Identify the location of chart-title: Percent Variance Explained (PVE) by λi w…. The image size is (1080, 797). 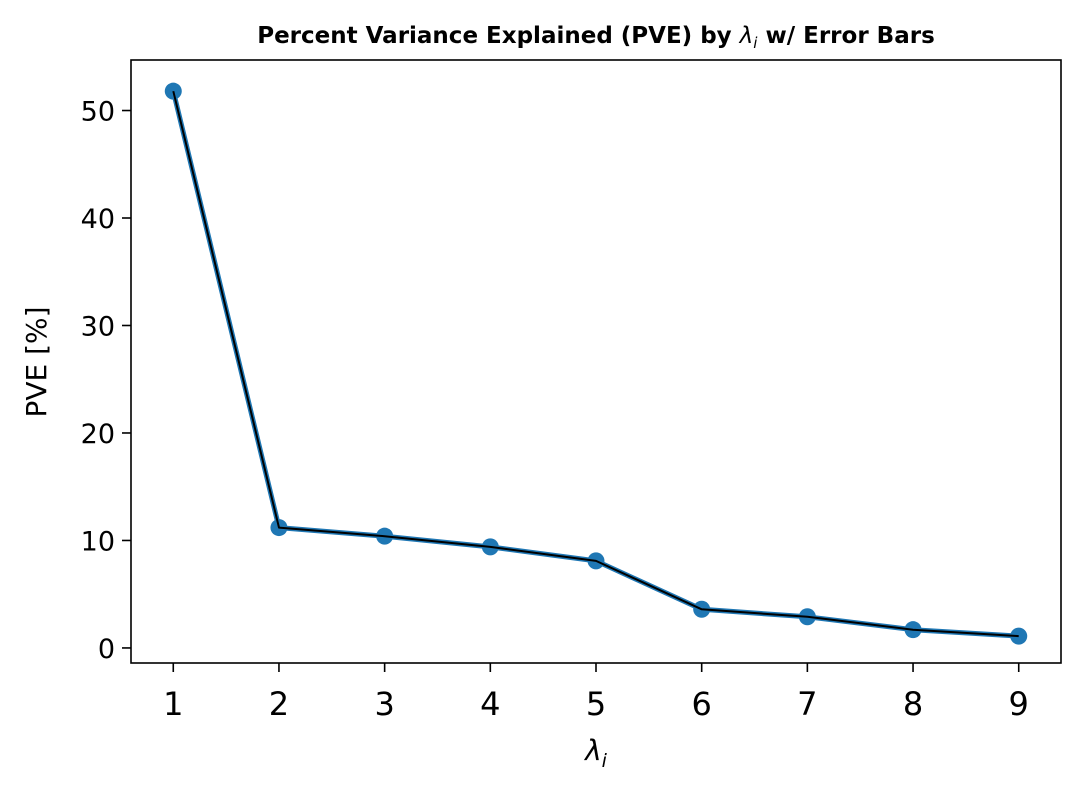
(596, 37).